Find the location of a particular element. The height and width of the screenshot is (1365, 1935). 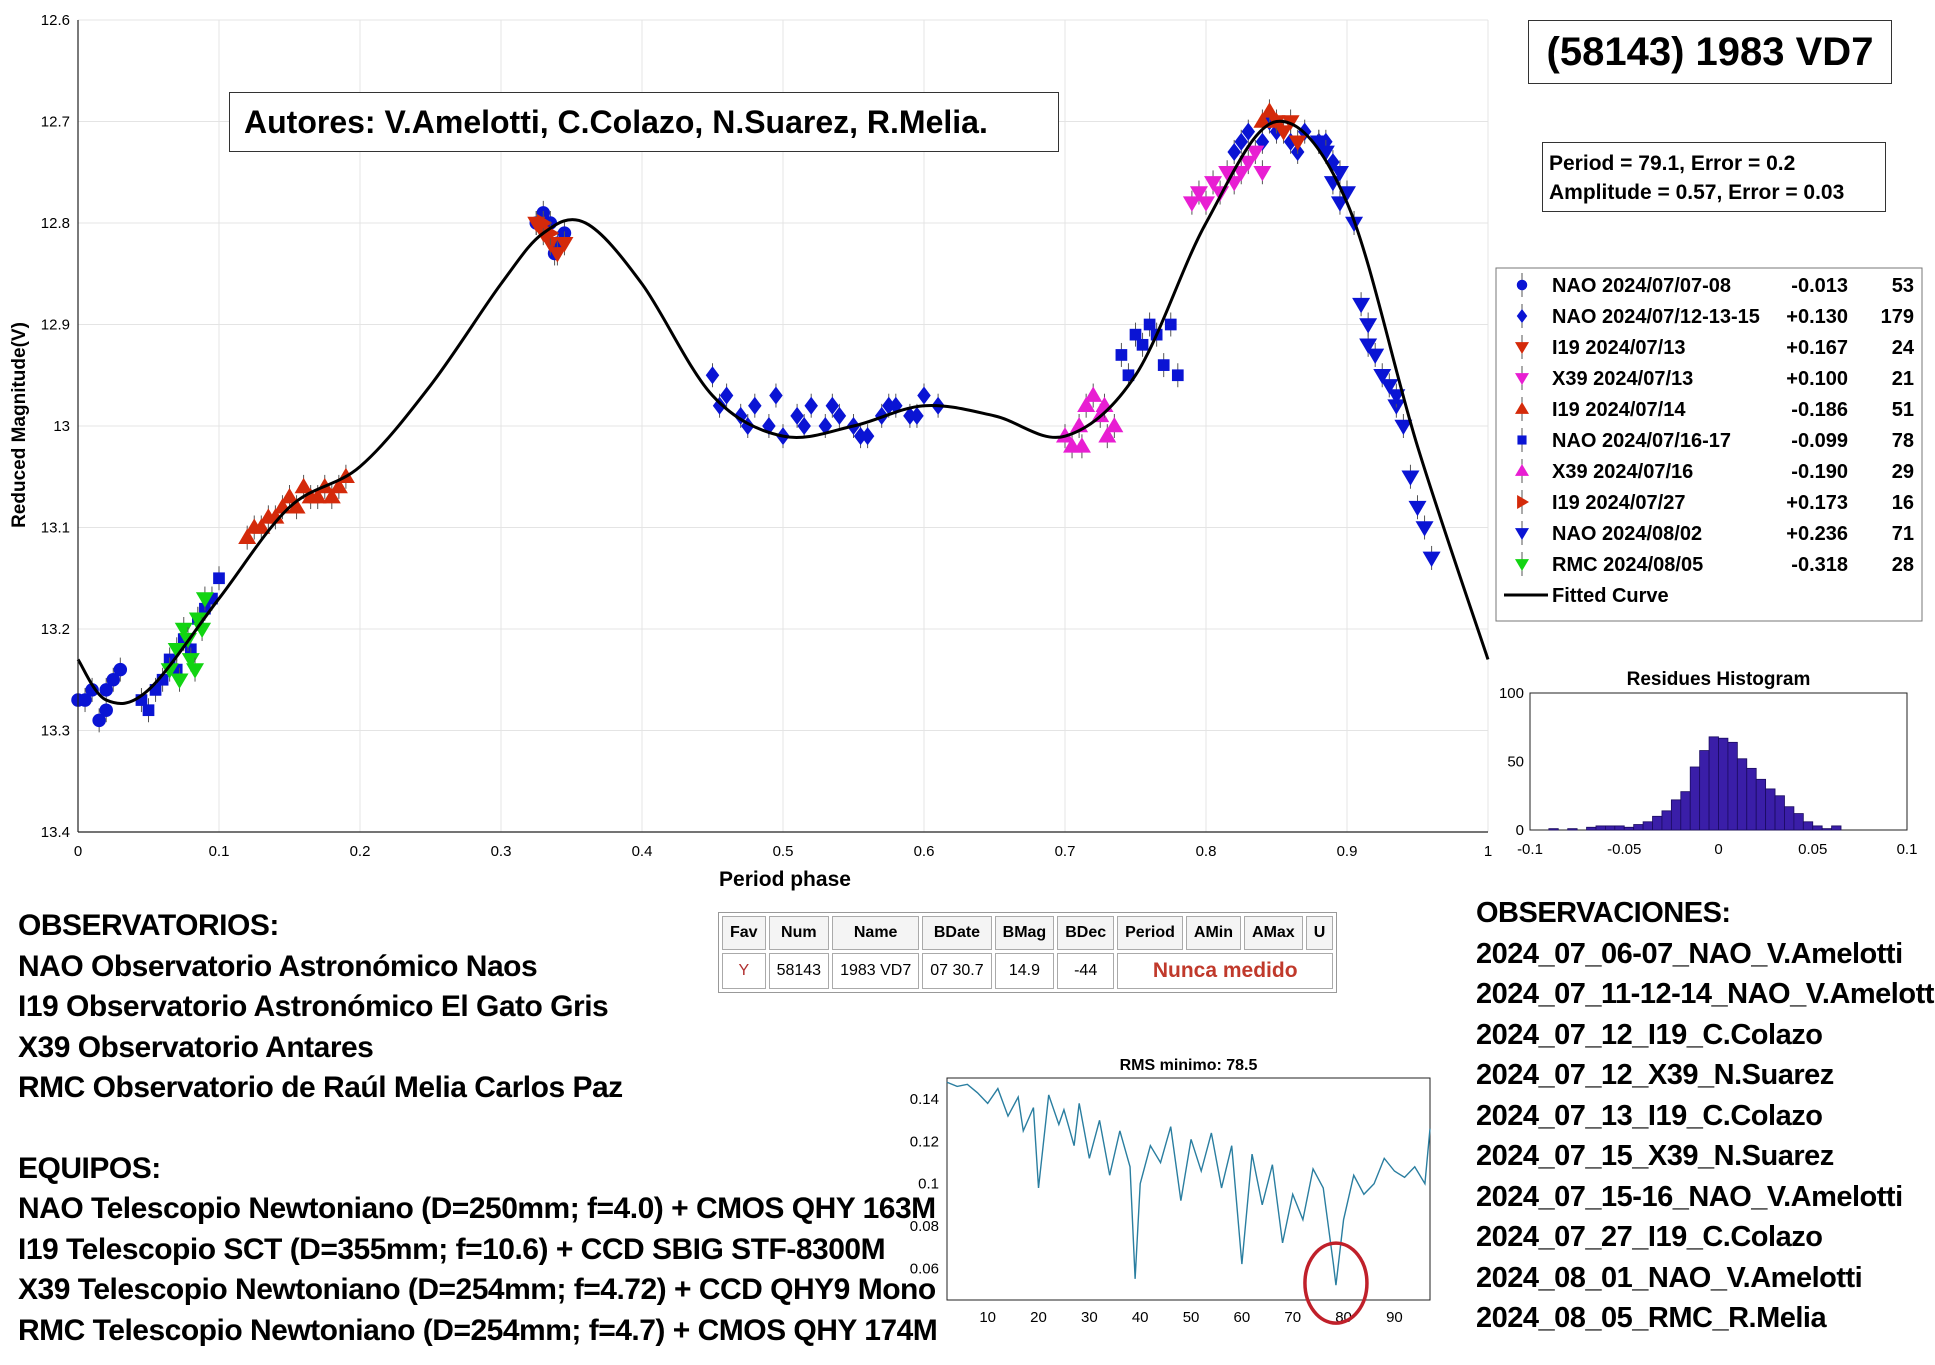

observatory-item: X39 Observatorio Antares is located at coordinates (196, 1047).